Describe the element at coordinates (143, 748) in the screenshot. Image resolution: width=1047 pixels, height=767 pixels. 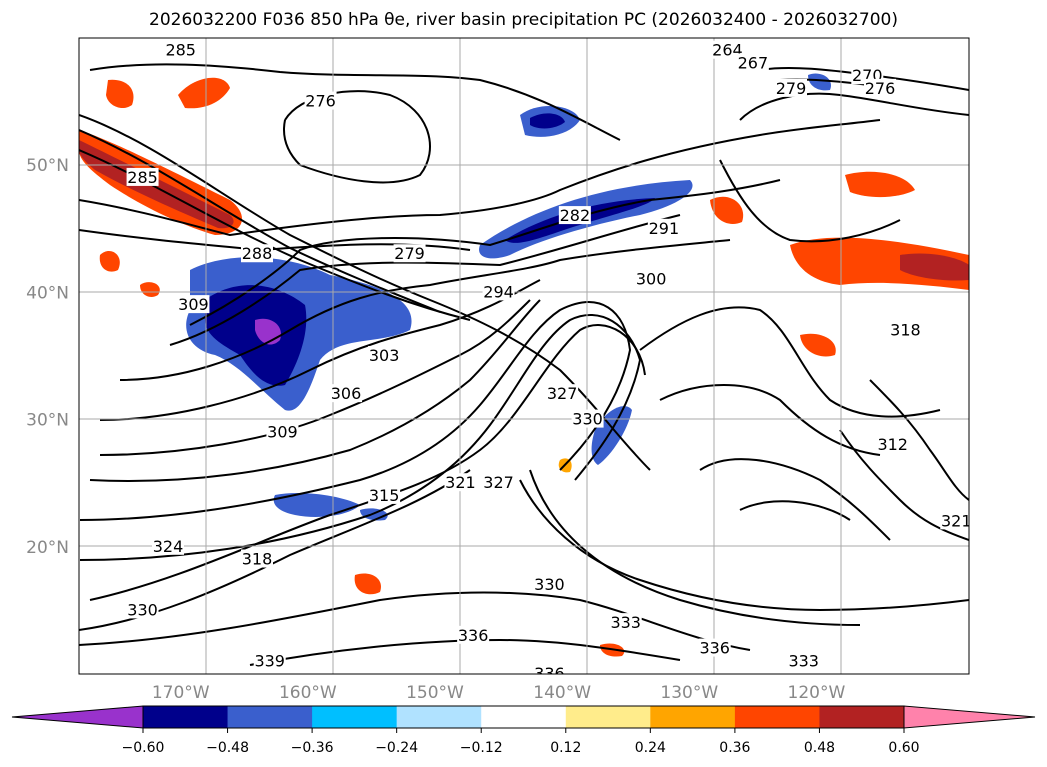
I see `colorbar-tick-label: −0.60` at that location.